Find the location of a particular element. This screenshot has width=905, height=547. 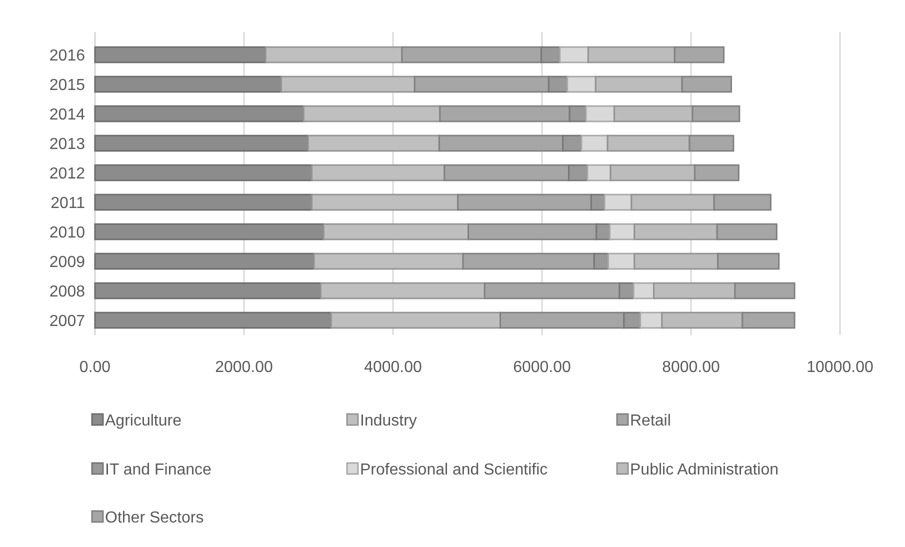

x-tick-label: 0.00 is located at coordinates (95, 367).